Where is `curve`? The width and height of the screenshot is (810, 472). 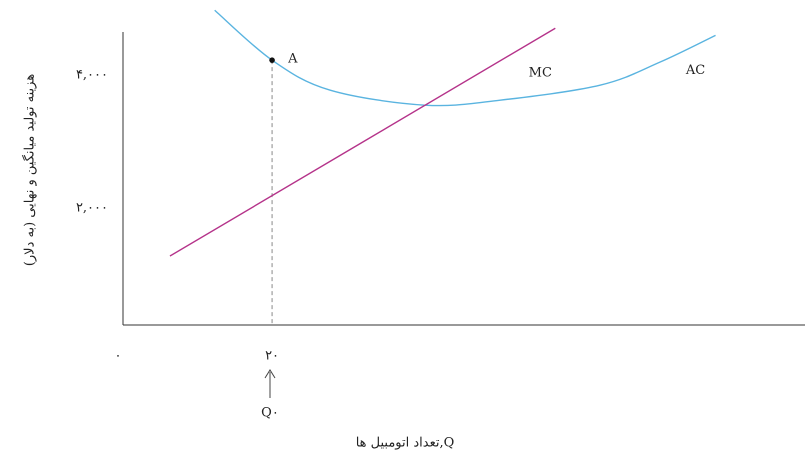
curve is located at coordinates (465, 58).